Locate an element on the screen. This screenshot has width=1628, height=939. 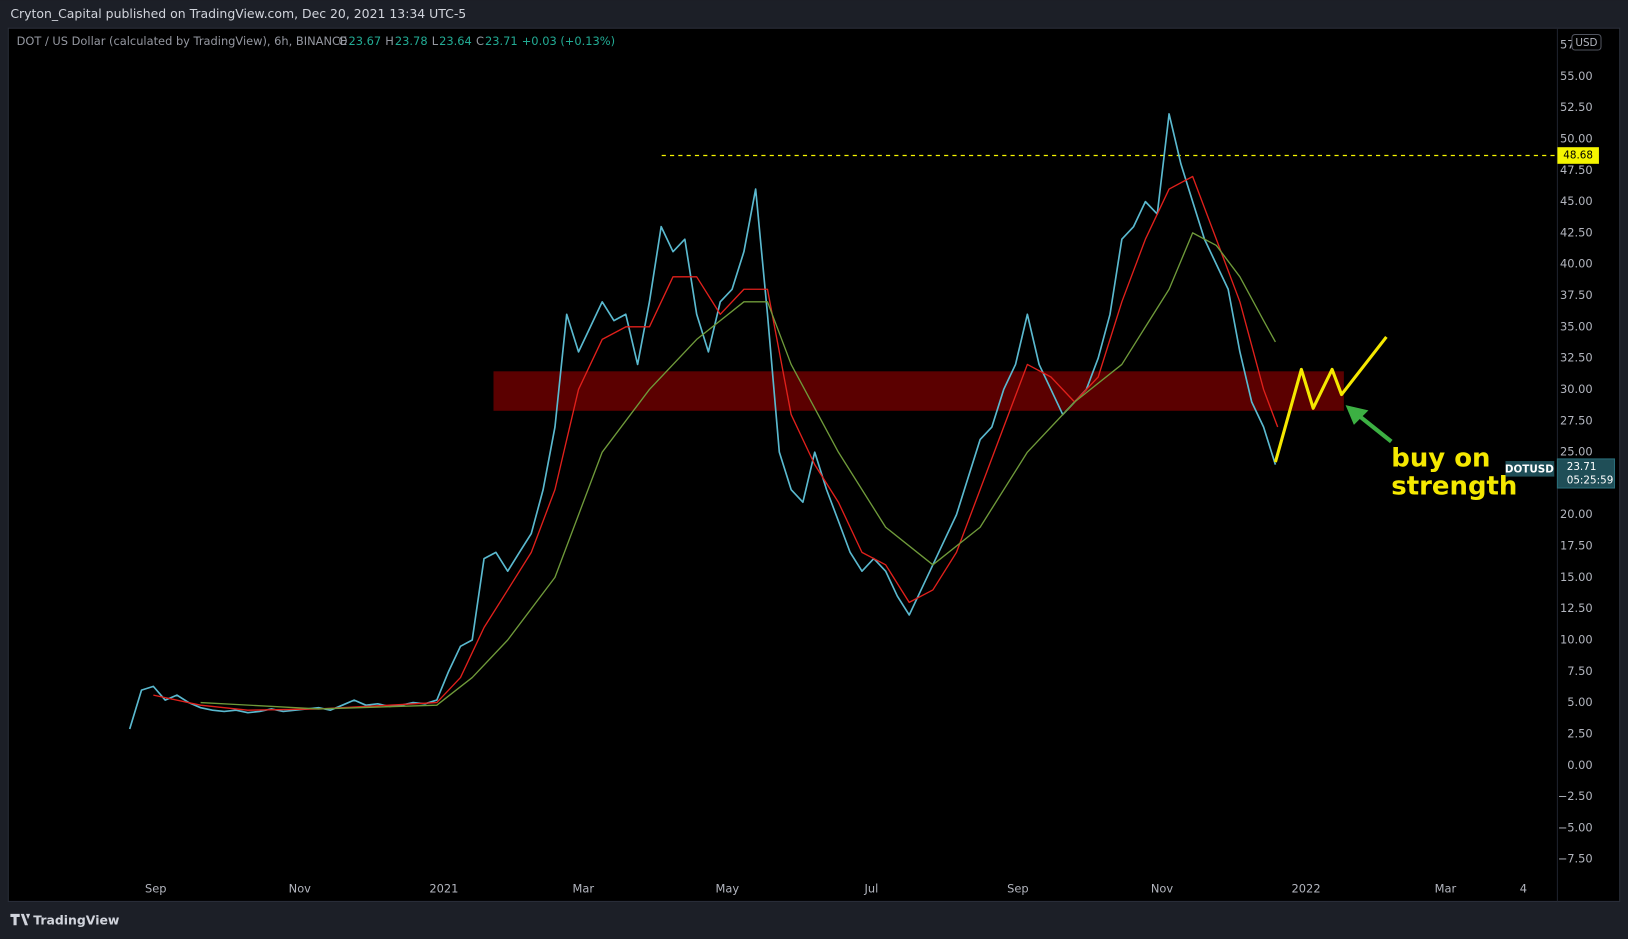
y-tick-label: 10.00 is located at coordinates (1576, 640).